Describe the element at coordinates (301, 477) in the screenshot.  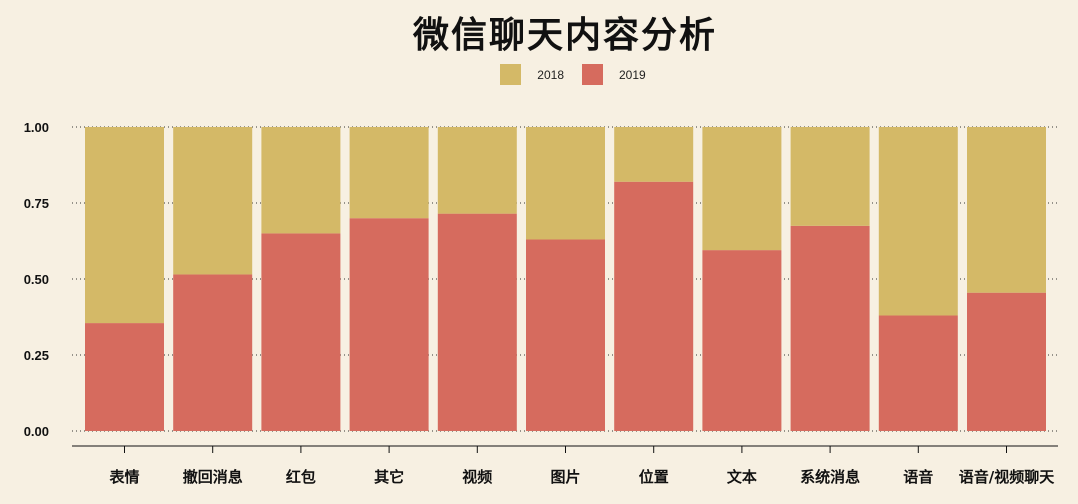
I see `x-tick-label: 红包` at that location.